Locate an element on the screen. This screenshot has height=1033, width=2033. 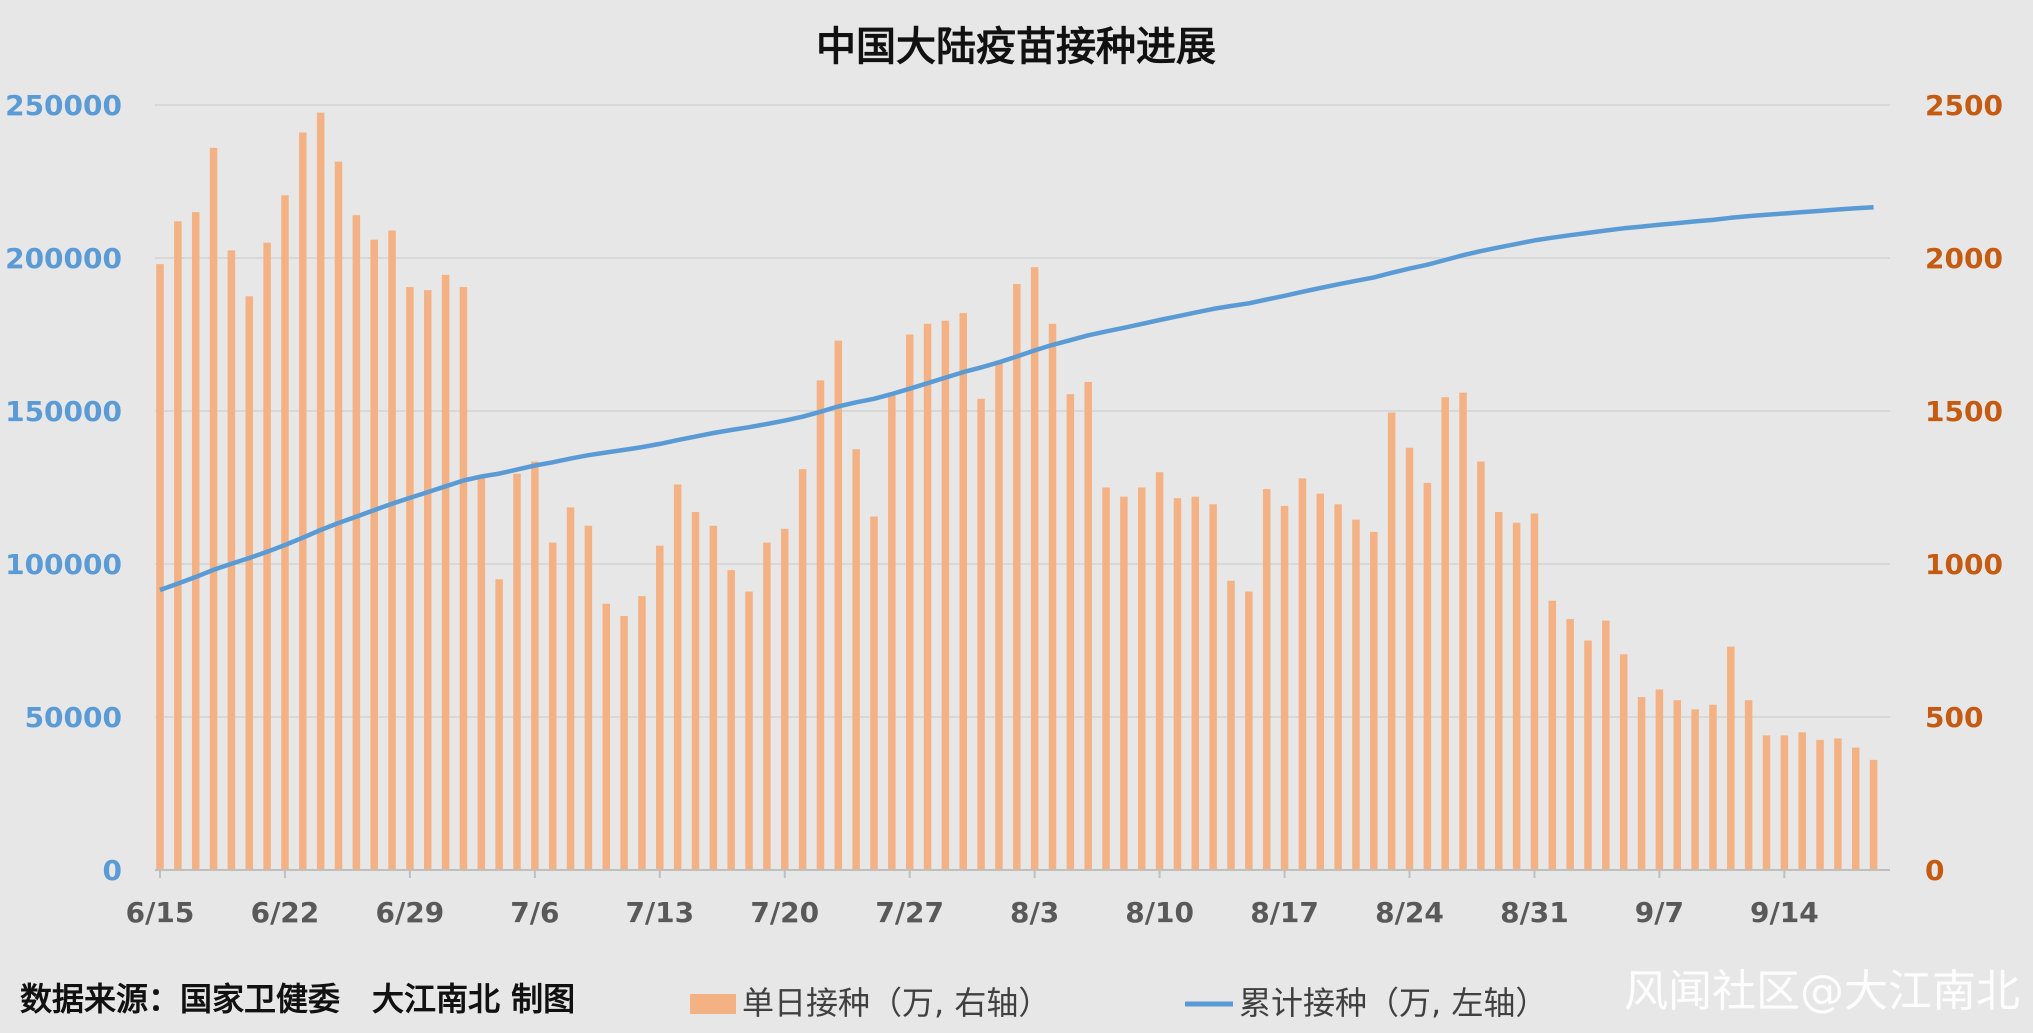
x-tick-label: 9/14 is located at coordinates (1784, 912).